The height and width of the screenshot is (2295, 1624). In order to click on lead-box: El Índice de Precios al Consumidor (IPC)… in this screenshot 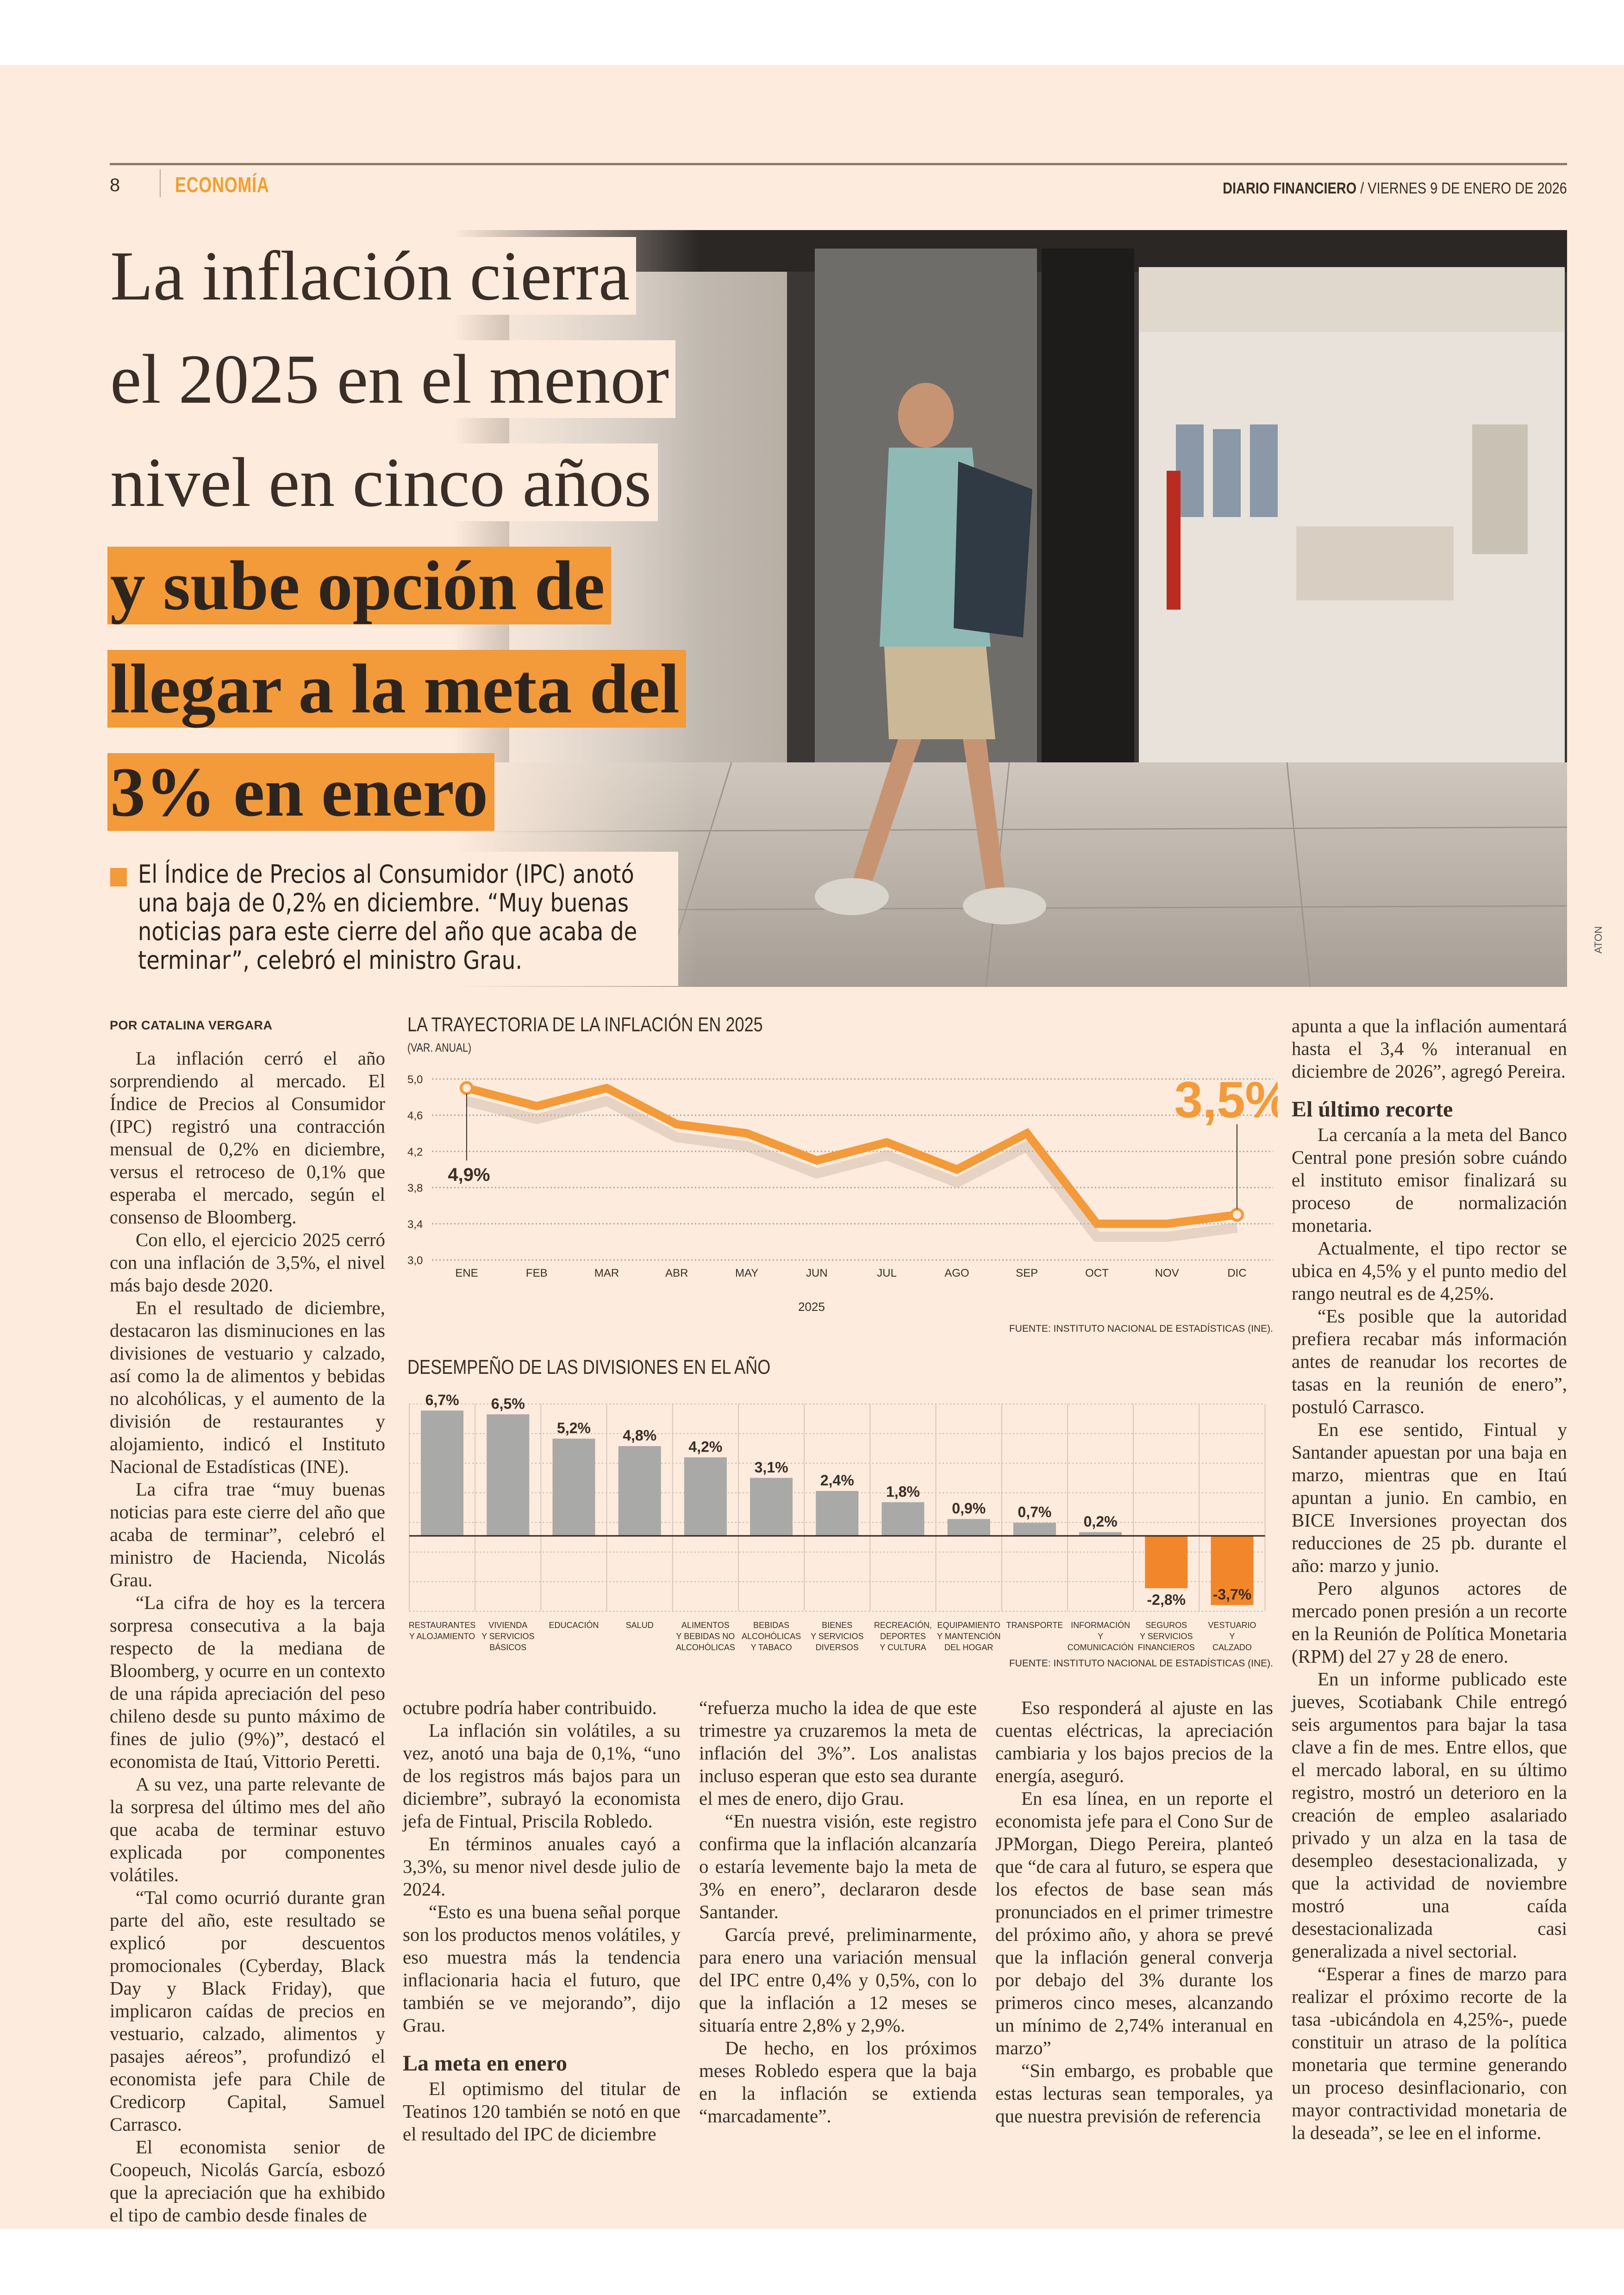, I will do `click(390, 919)`.